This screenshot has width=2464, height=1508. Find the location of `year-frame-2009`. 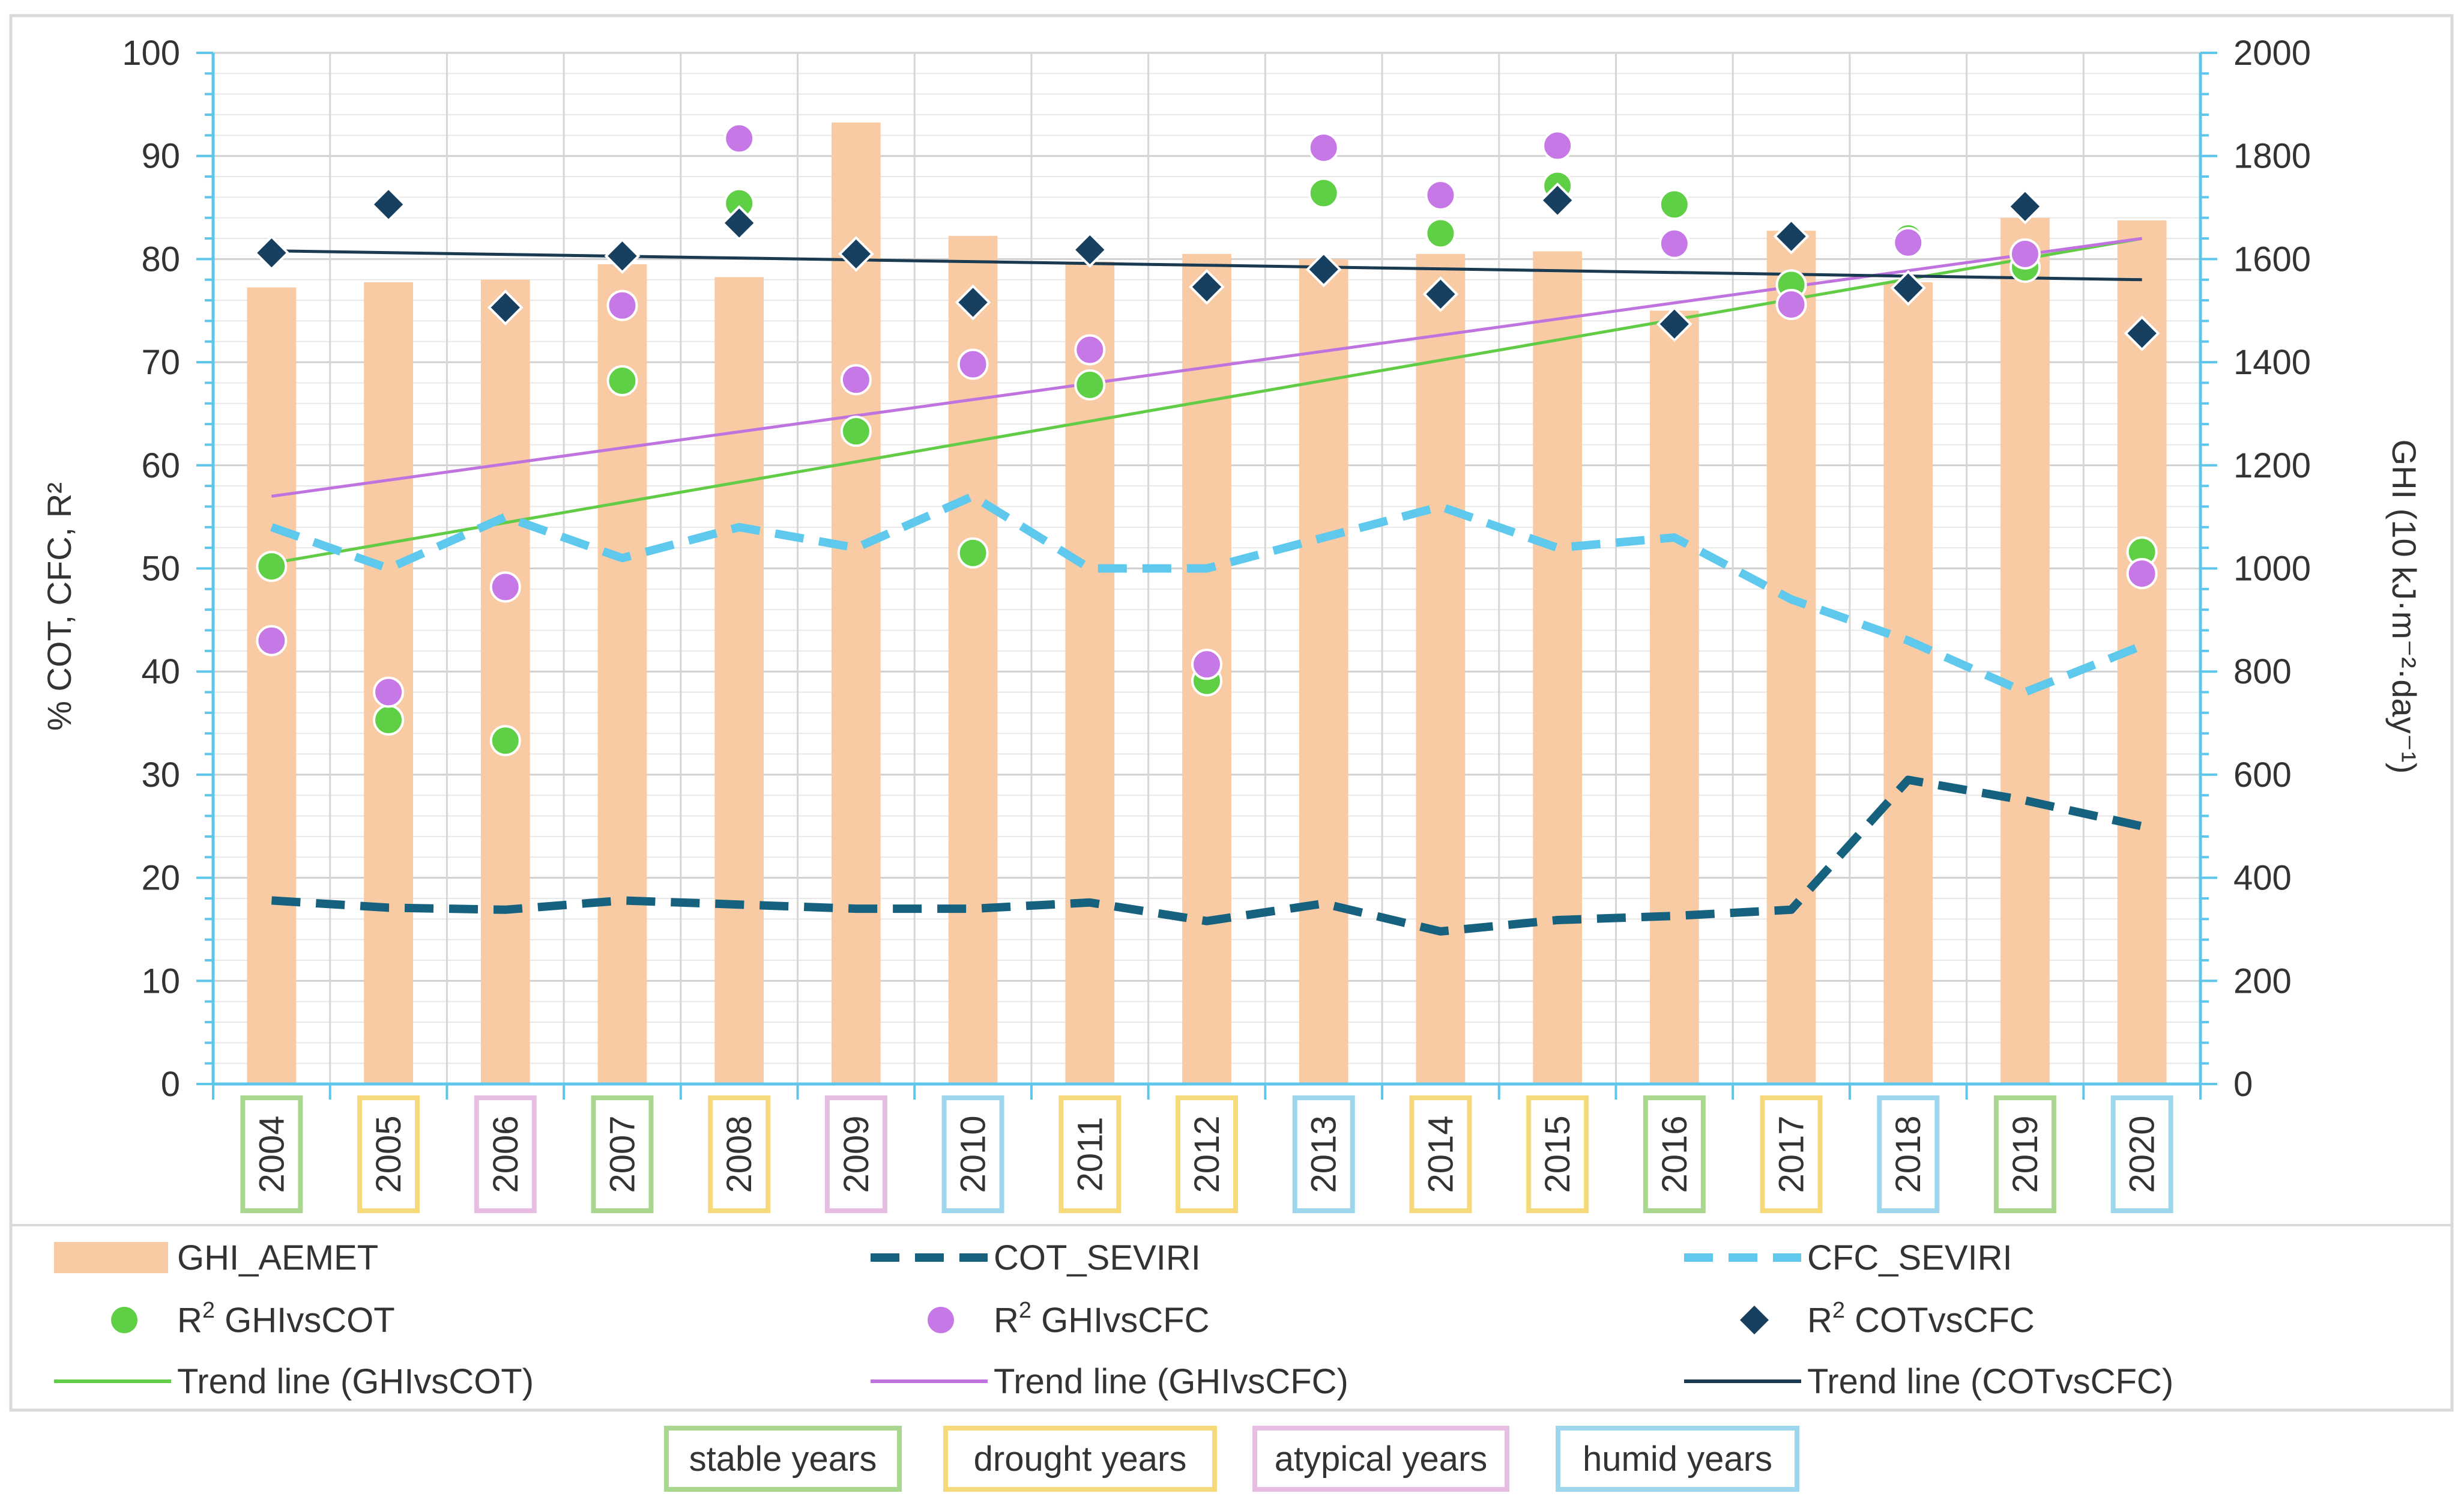

year-frame-2009 is located at coordinates (855, 1154).